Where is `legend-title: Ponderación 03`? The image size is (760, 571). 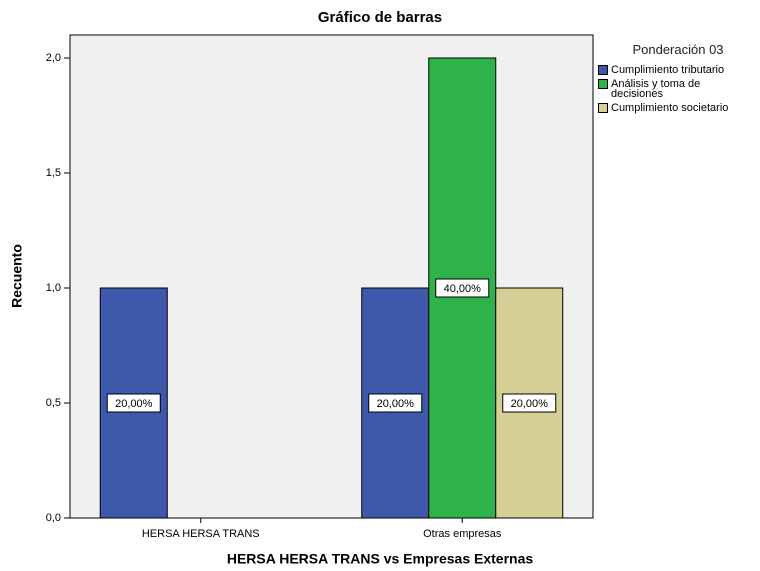 legend-title: Ponderación 03 is located at coordinates (678, 49).